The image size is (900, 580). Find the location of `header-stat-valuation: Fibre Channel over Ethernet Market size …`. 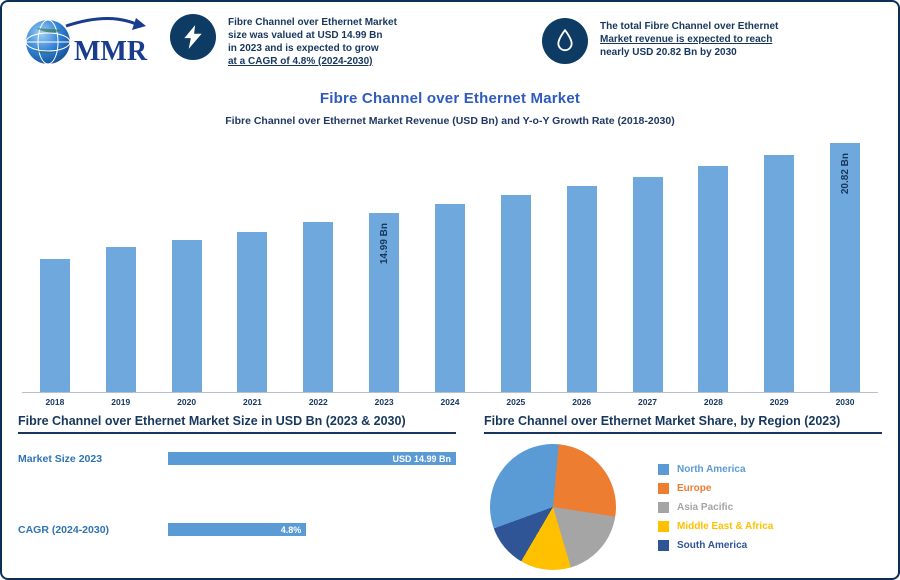

header-stat-valuation: Fibre Channel over Ethernet Market size … is located at coordinates (330, 41).